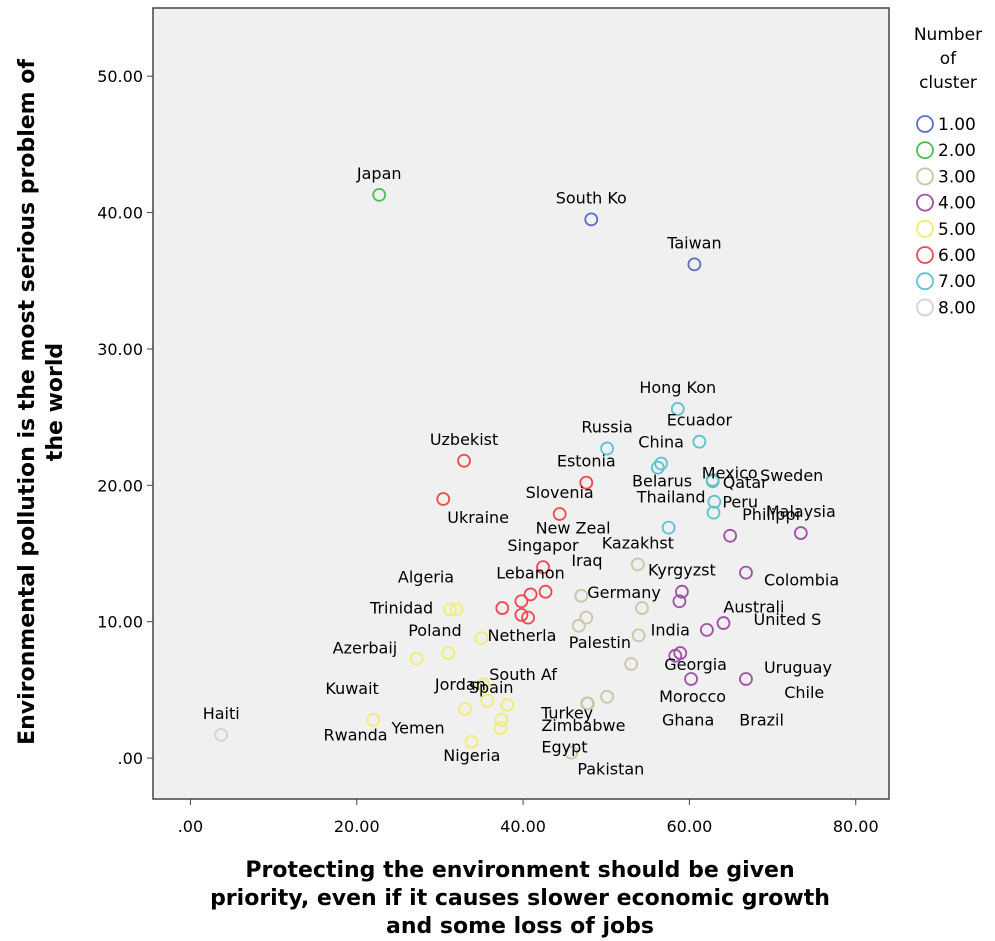 This screenshot has width=995, height=941. I want to click on x-tick-label: 20.00, so click(357, 826).